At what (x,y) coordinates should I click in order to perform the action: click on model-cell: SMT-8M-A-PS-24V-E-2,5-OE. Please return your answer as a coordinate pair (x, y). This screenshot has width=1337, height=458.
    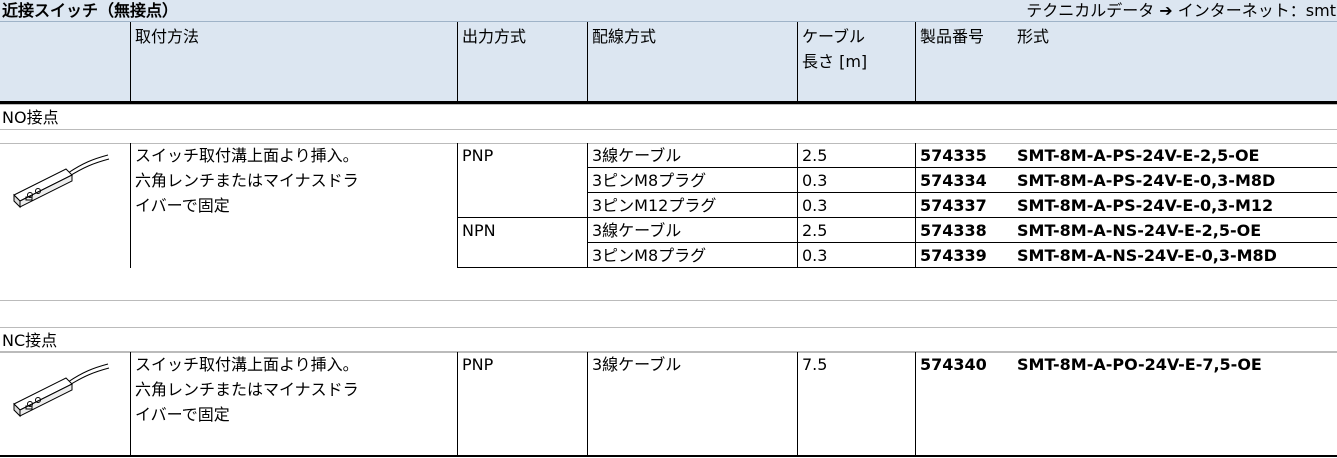
    Looking at the image, I should click on (1138, 155).